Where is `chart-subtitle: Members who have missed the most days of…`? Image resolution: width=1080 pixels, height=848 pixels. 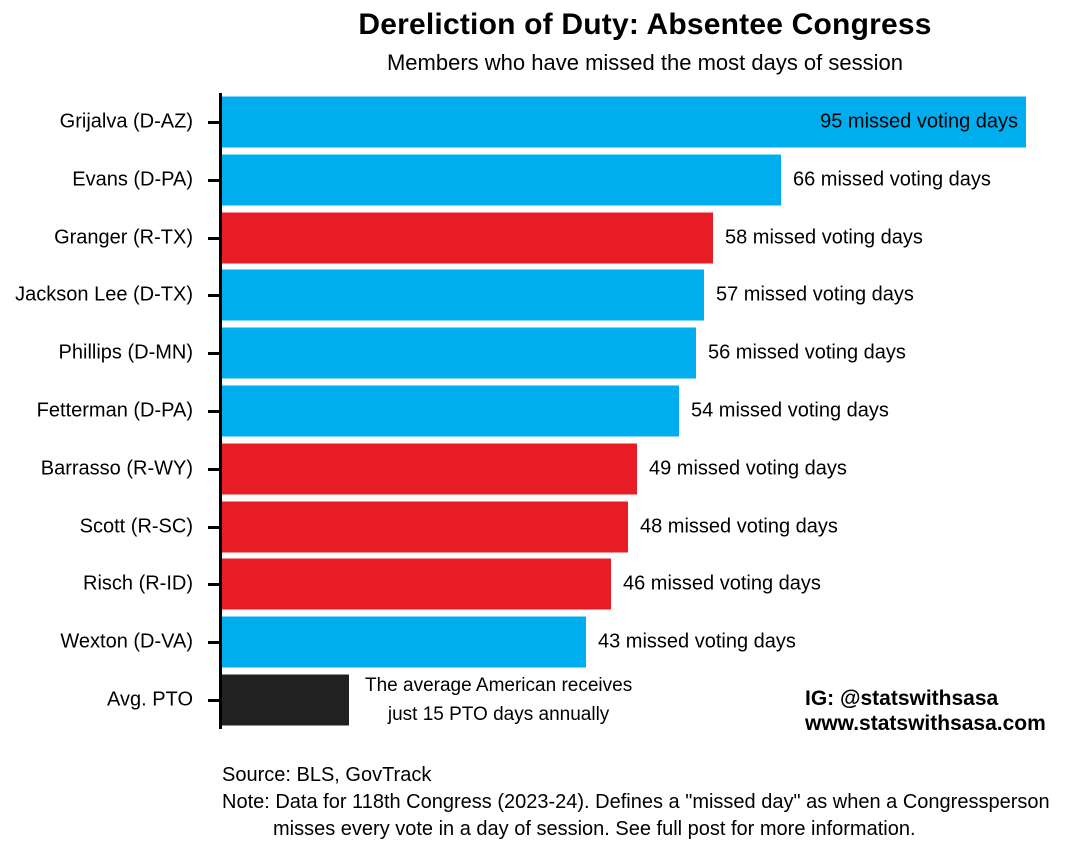
chart-subtitle: Members who have missed the most days of… is located at coordinates (644, 62).